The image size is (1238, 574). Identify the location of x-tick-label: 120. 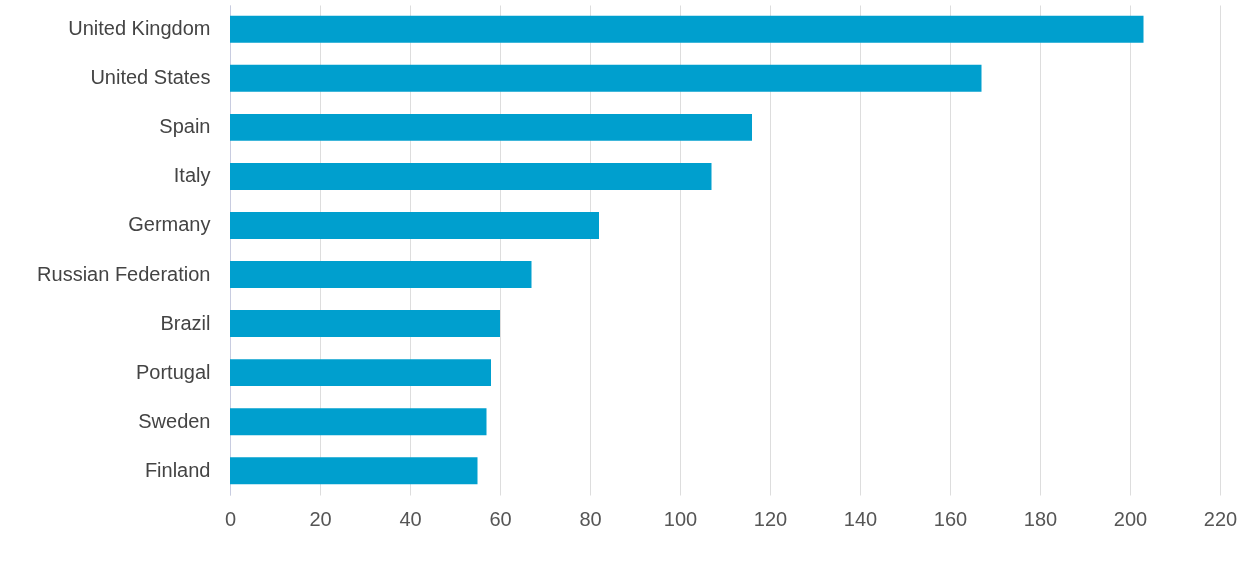
(770, 518).